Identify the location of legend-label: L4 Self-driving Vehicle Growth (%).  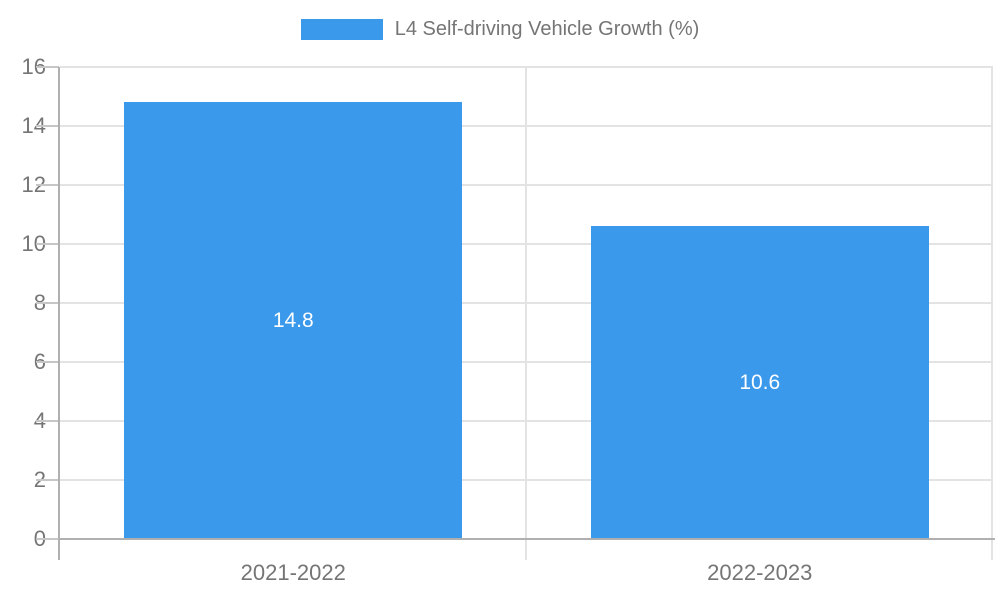
(547, 29).